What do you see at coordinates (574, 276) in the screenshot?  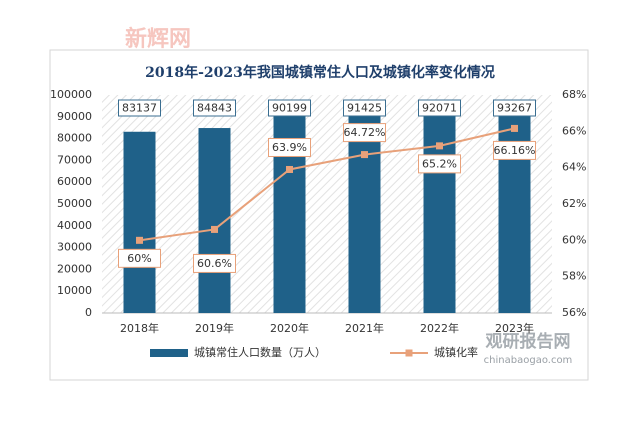 I see `y2-tick-label: 58%` at bounding box center [574, 276].